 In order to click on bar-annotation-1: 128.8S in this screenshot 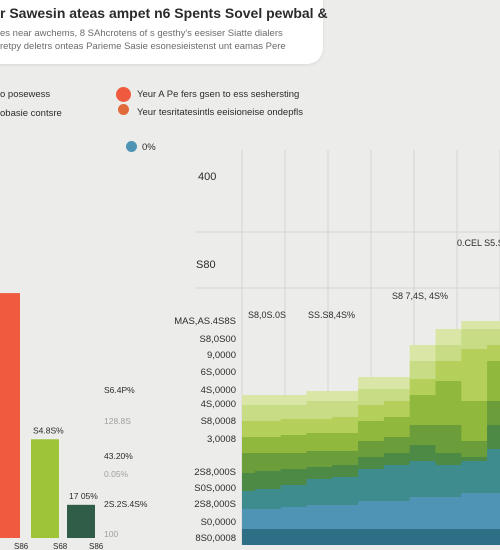, I will do `click(117, 421)`.